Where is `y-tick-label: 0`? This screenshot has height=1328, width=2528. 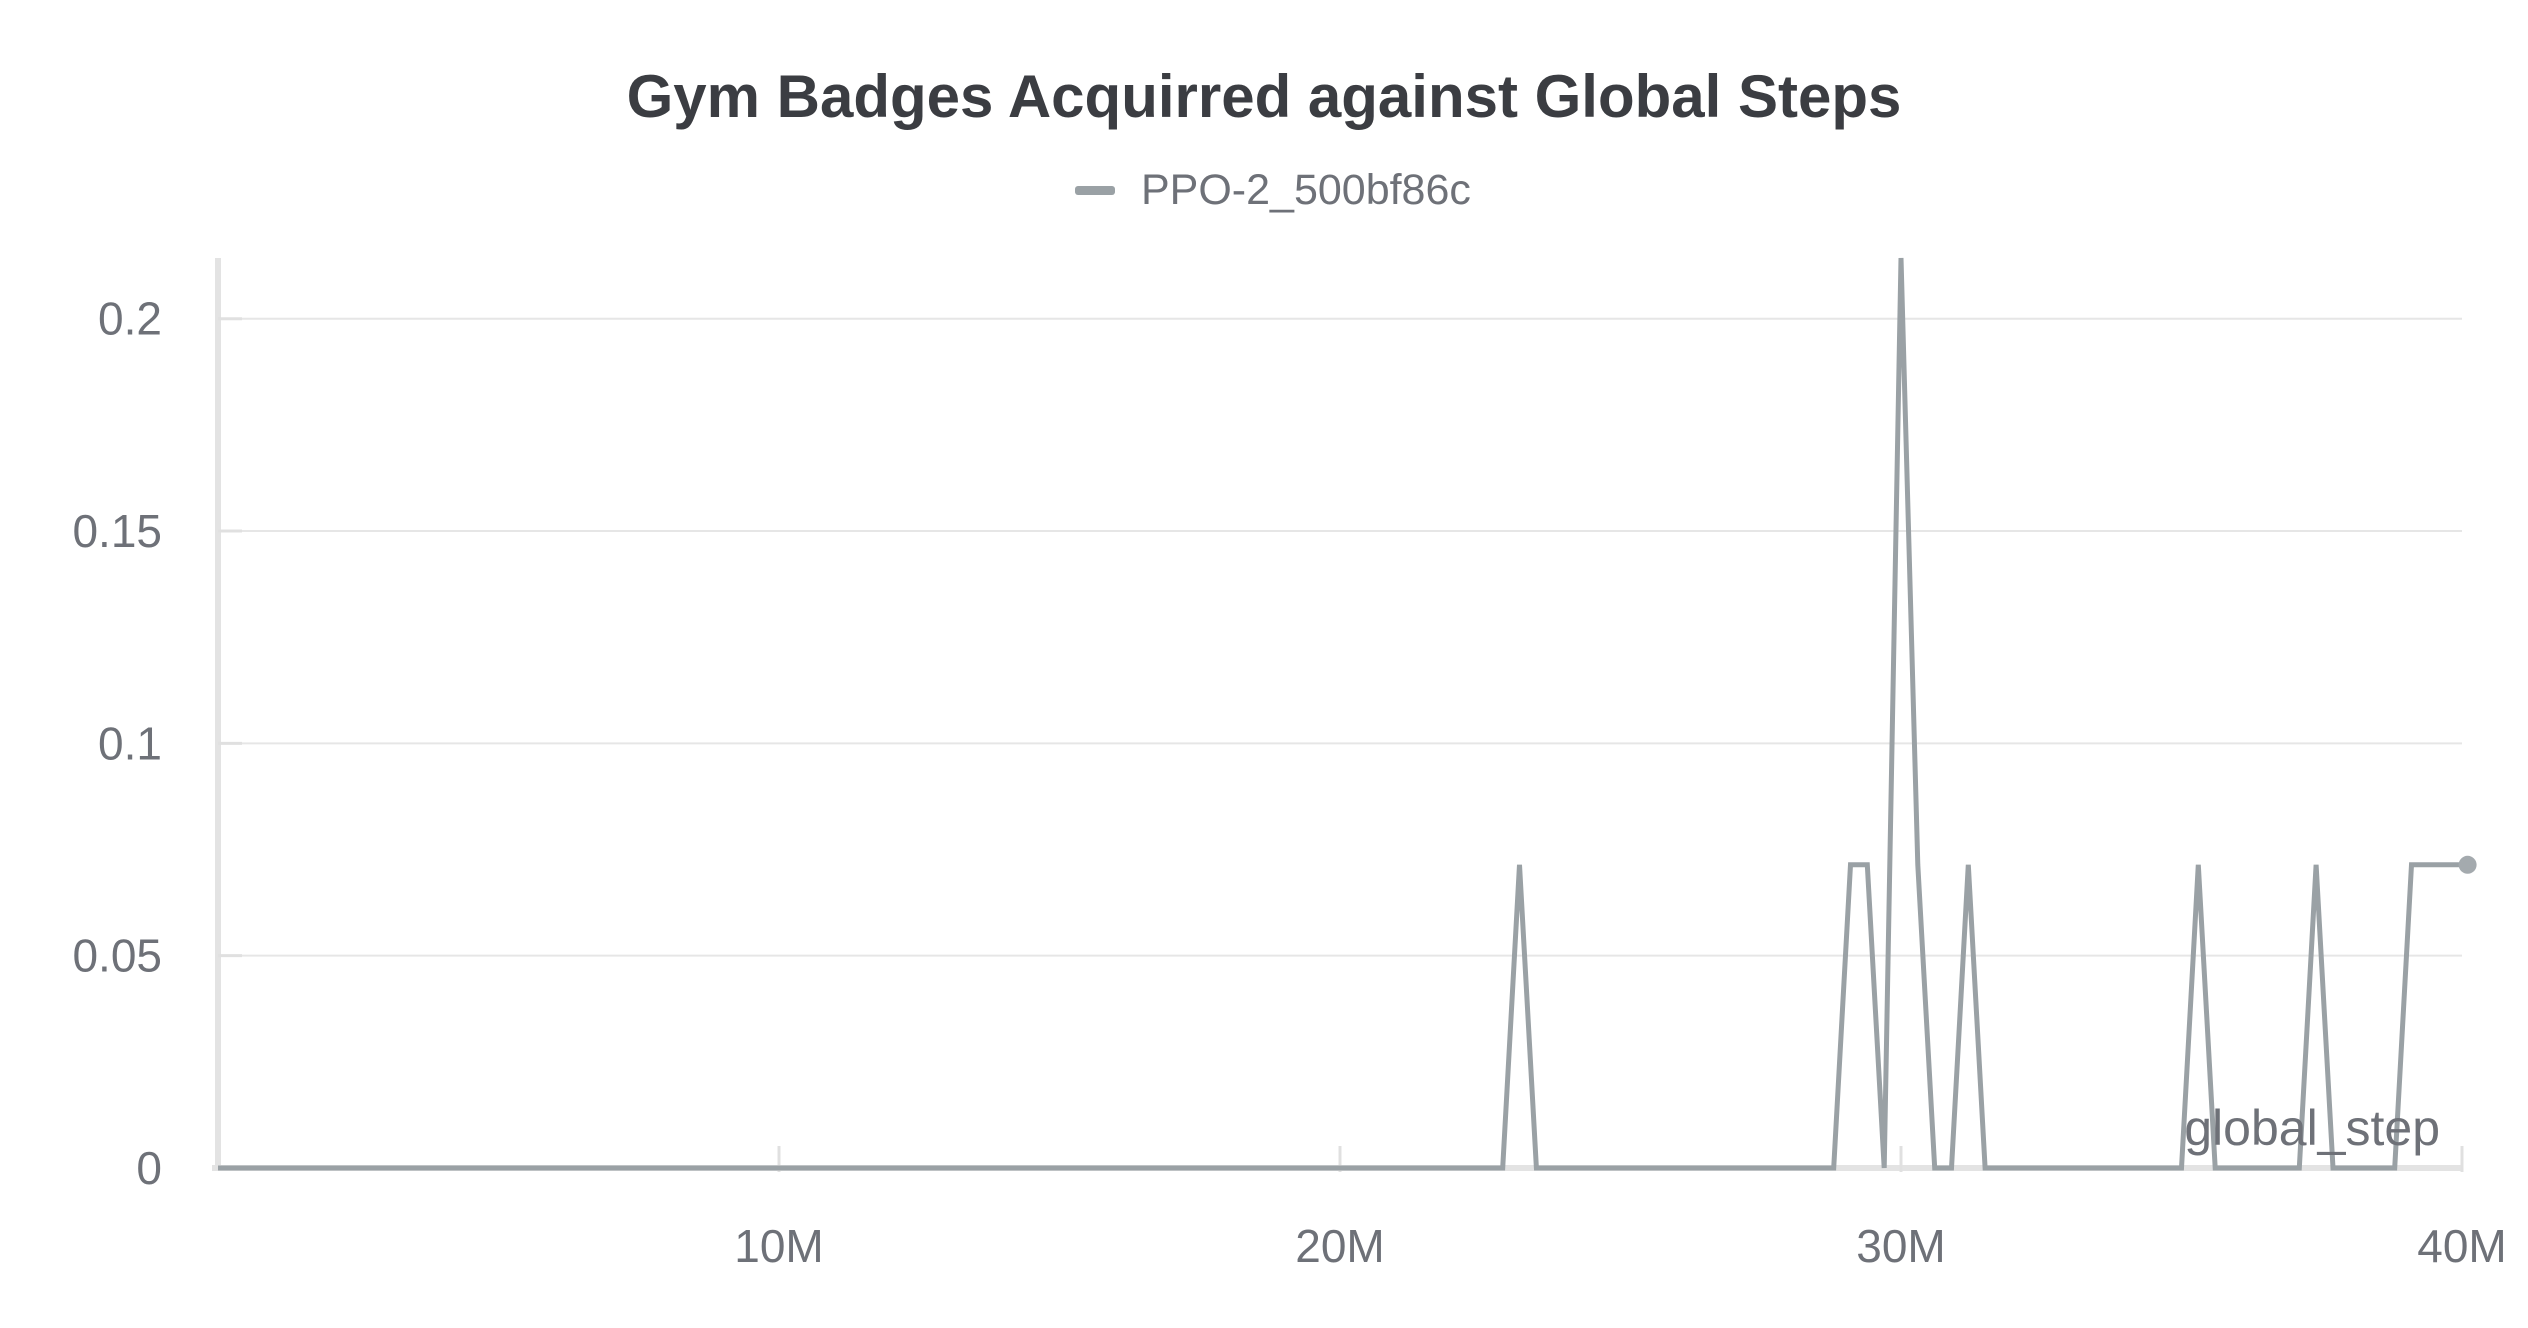
y-tick-label: 0 is located at coordinates (149, 1168).